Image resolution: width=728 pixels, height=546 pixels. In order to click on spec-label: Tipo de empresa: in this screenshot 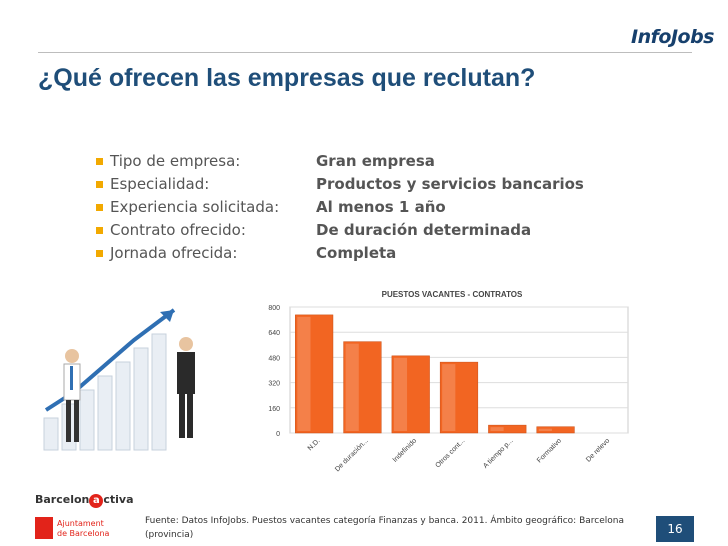, I will do `click(175, 161)`.